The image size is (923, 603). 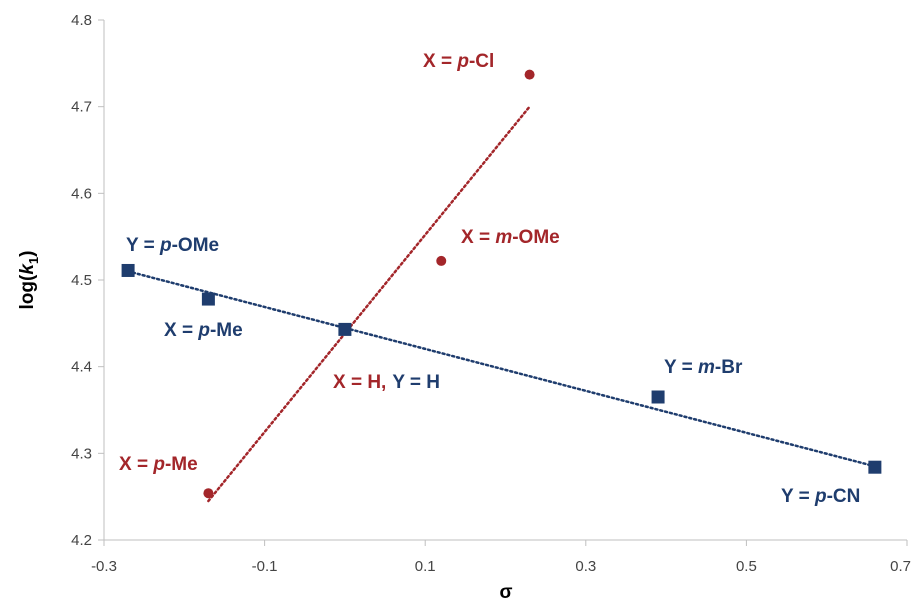 I want to click on y-axis-title-log: log(, so click(x=27, y=291).